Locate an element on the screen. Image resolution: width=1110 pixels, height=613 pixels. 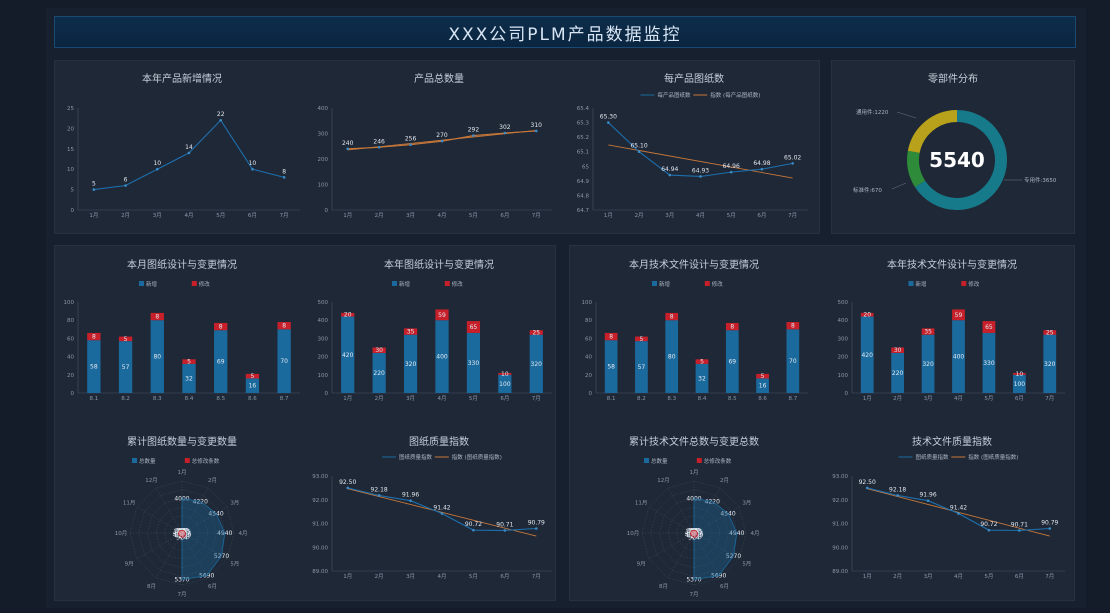
chart-title: 每产品图纸数 is located at coordinates (694, 78).